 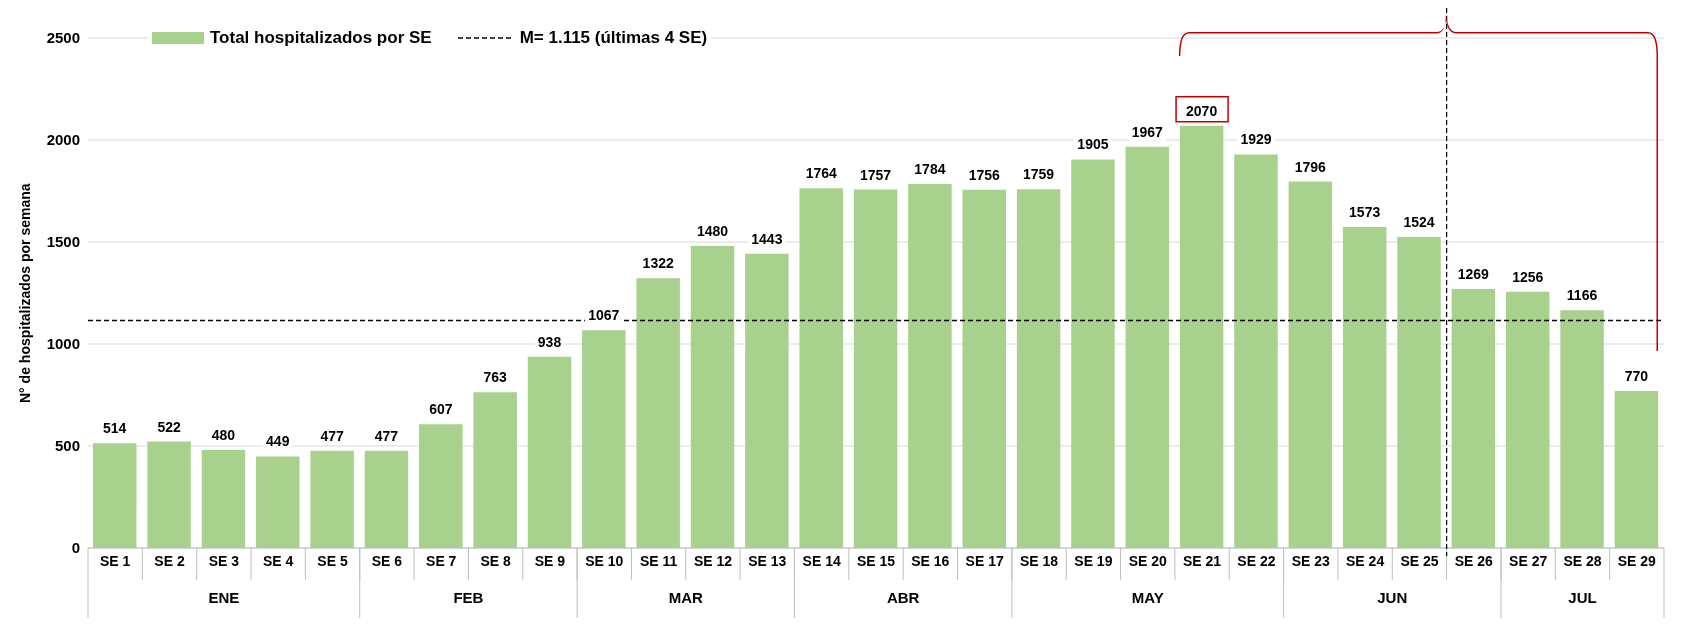 What do you see at coordinates (1039, 560) in the screenshot?
I see `x-tick-label: SE 18` at bounding box center [1039, 560].